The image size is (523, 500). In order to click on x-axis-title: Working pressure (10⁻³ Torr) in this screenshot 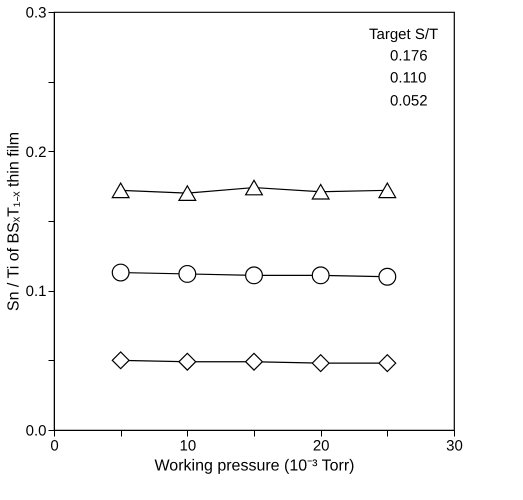, I will do `click(254, 466)`.